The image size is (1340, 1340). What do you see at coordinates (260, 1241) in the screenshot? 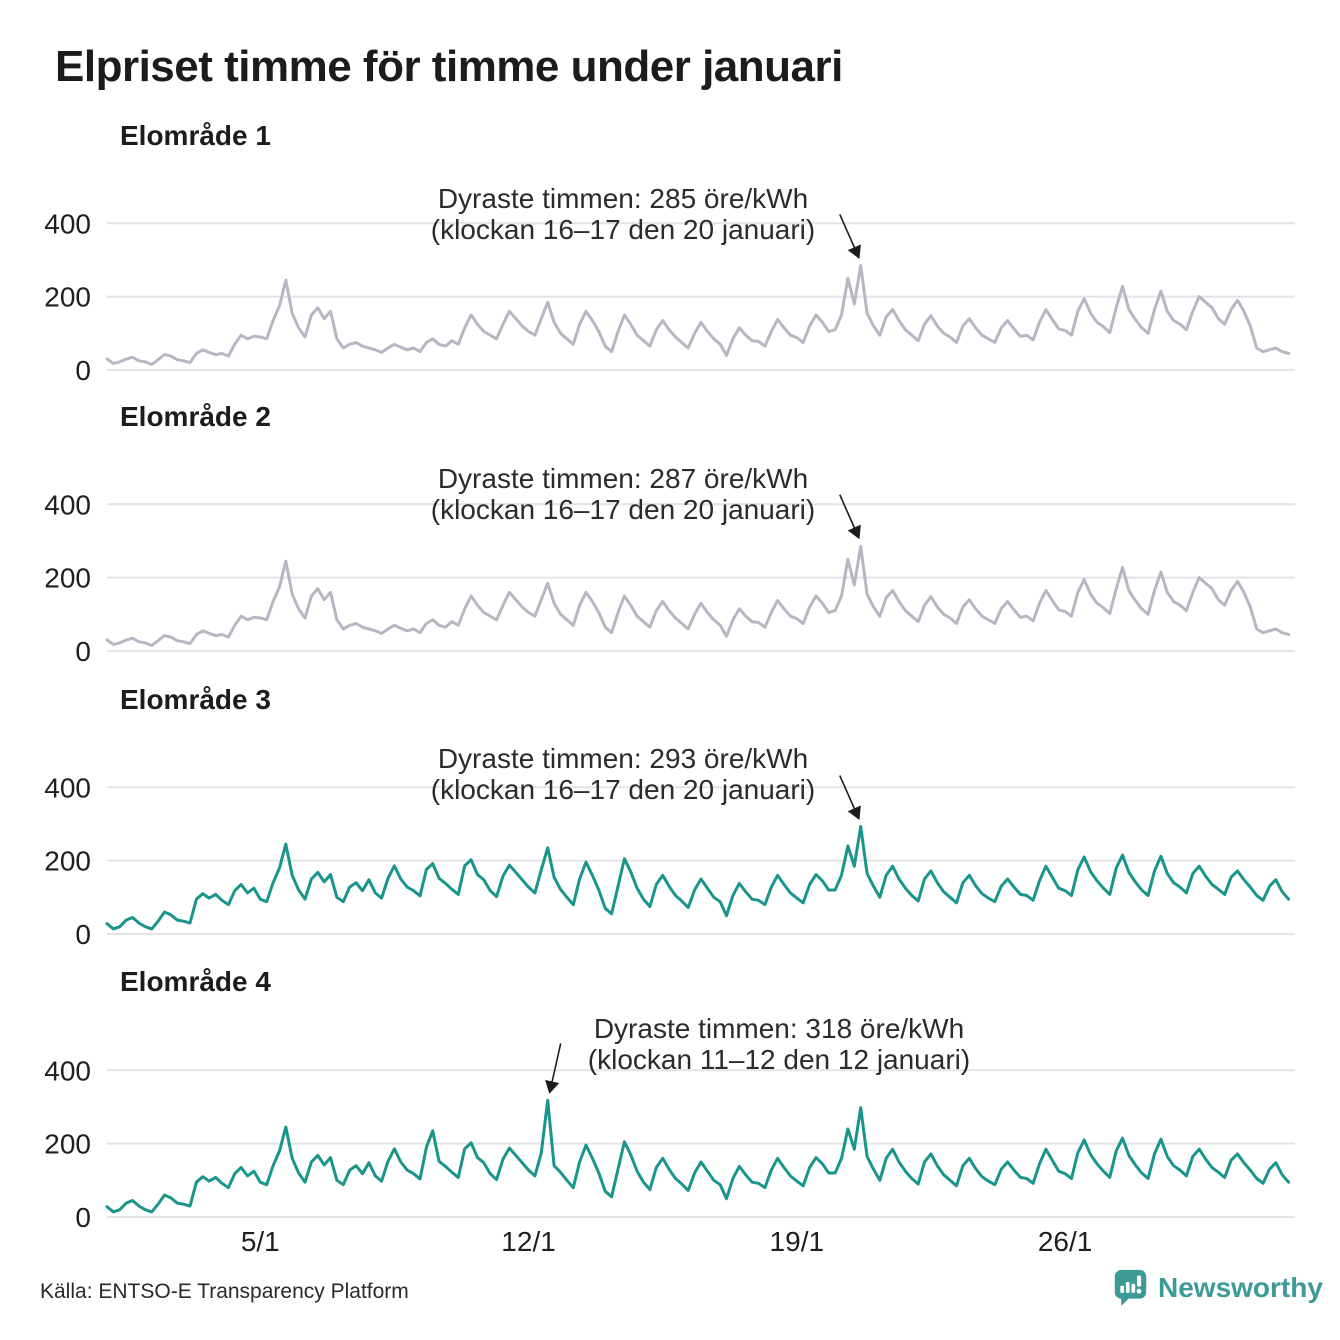
I see `x-tick-label: 5/1` at bounding box center [260, 1241].